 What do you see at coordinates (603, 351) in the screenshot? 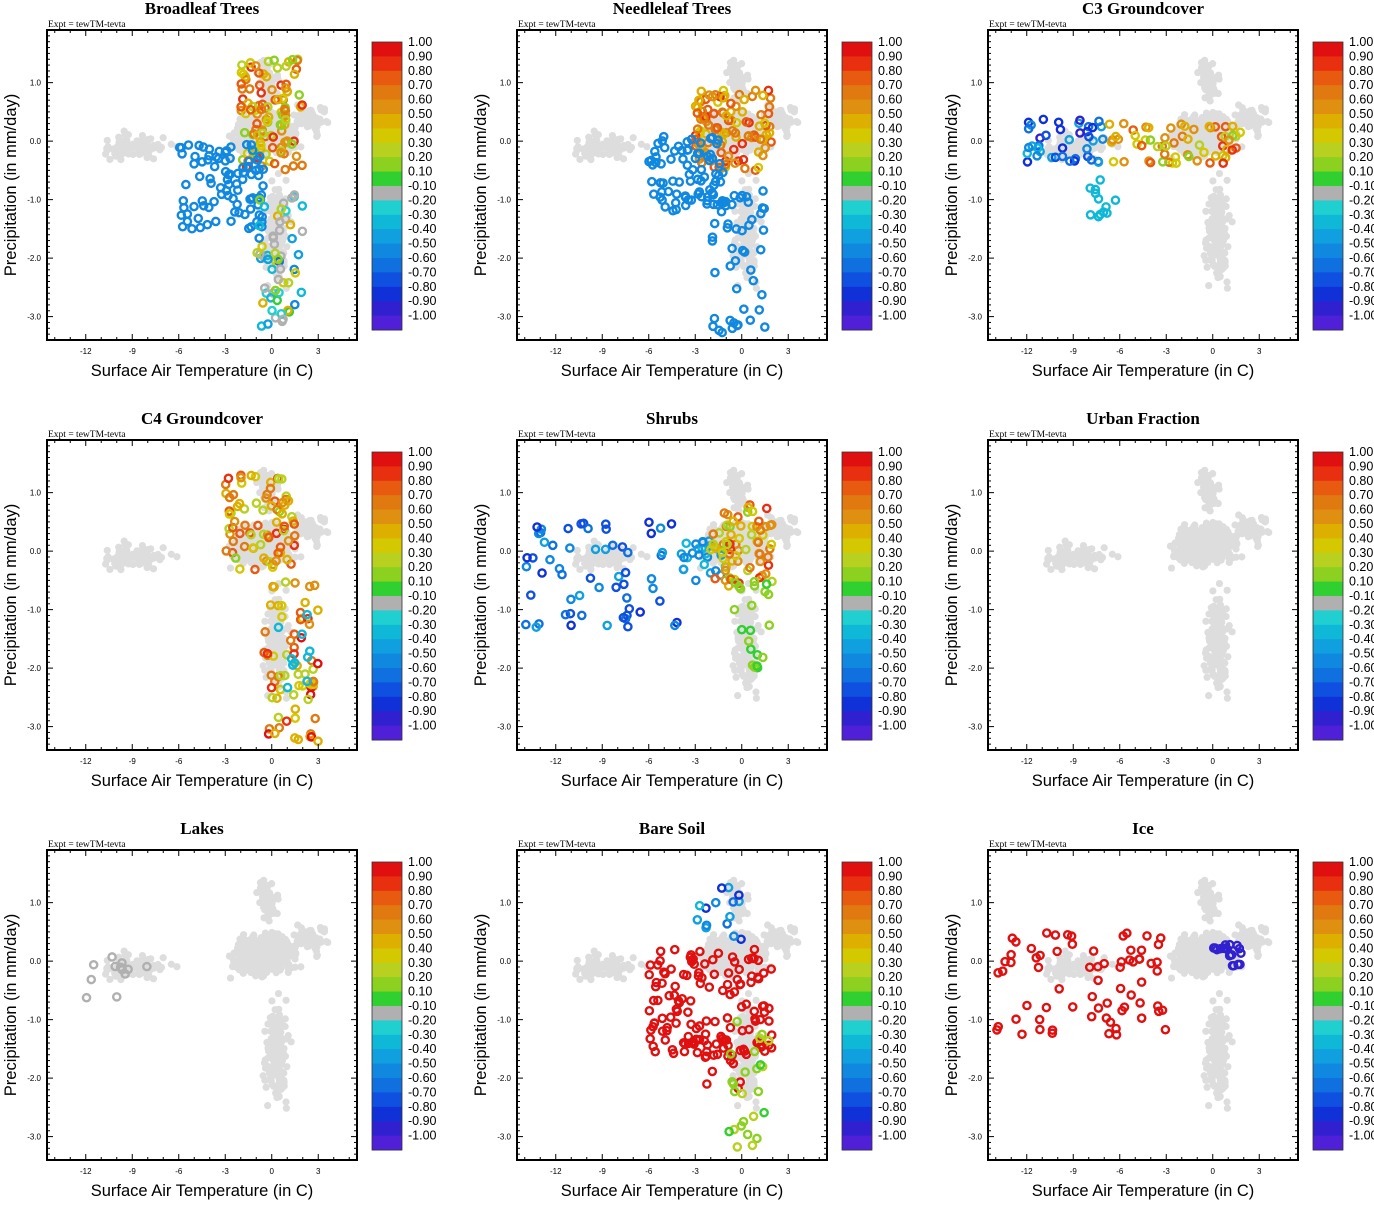
I see `x-tick-label: -9` at bounding box center [603, 351].